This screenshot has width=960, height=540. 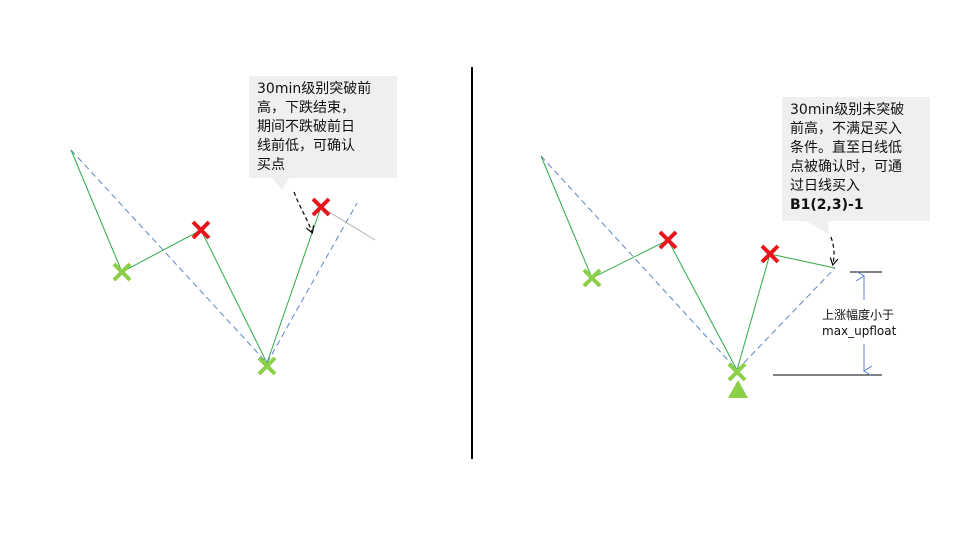 What do you see at coordinates (348, 223) in the screenshot?
I see `left-extension-line` at bounding box center [348, 223].